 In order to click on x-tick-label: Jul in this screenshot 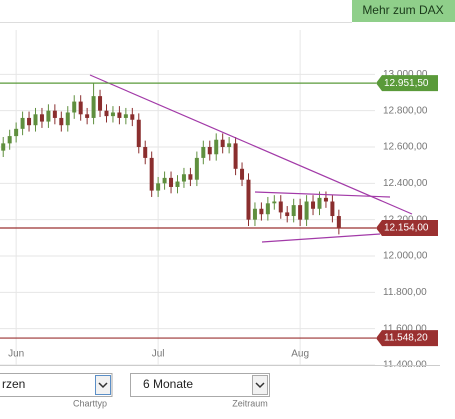, I will do `click(158, 354)`.